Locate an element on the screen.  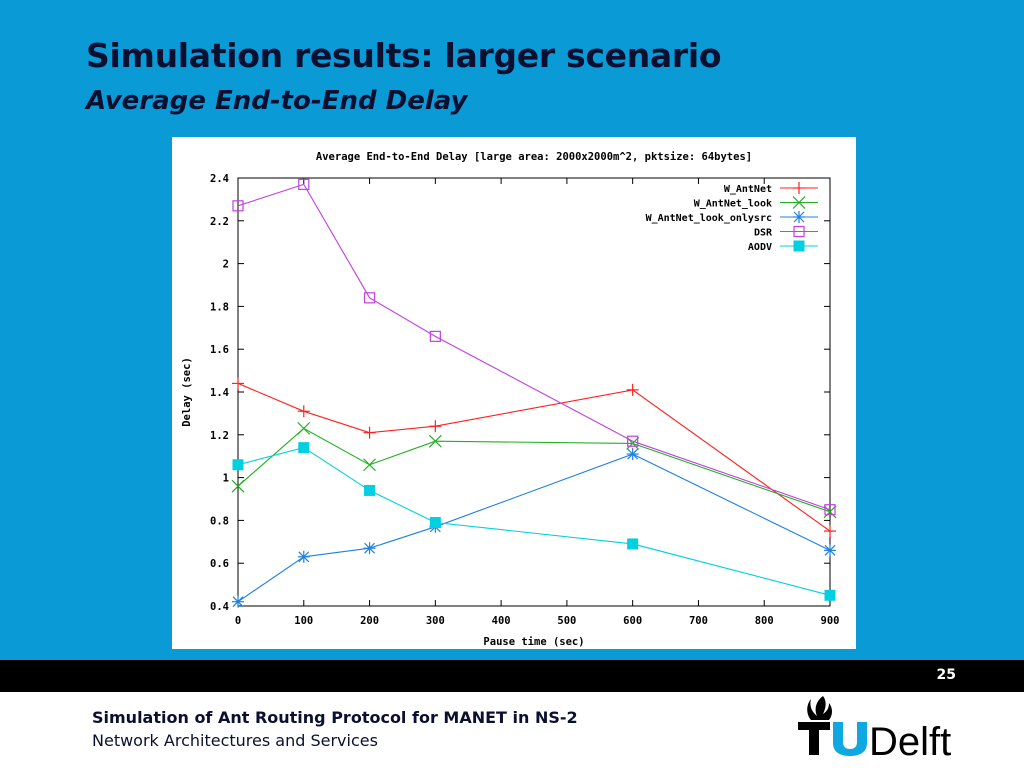
legend-label: DSR is located at coordinates (763, 233).